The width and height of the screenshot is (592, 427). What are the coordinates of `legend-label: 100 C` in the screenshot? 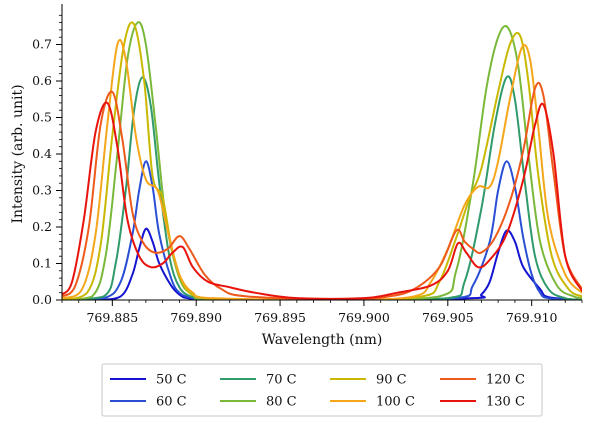 It's located at (395, 402).